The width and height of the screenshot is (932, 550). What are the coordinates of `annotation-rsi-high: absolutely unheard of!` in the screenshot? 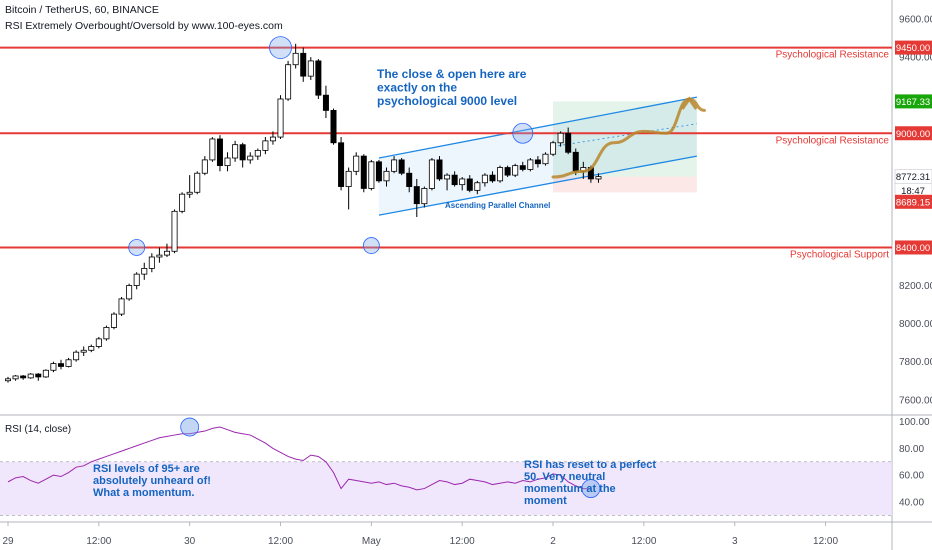 It's located at (152, 481).